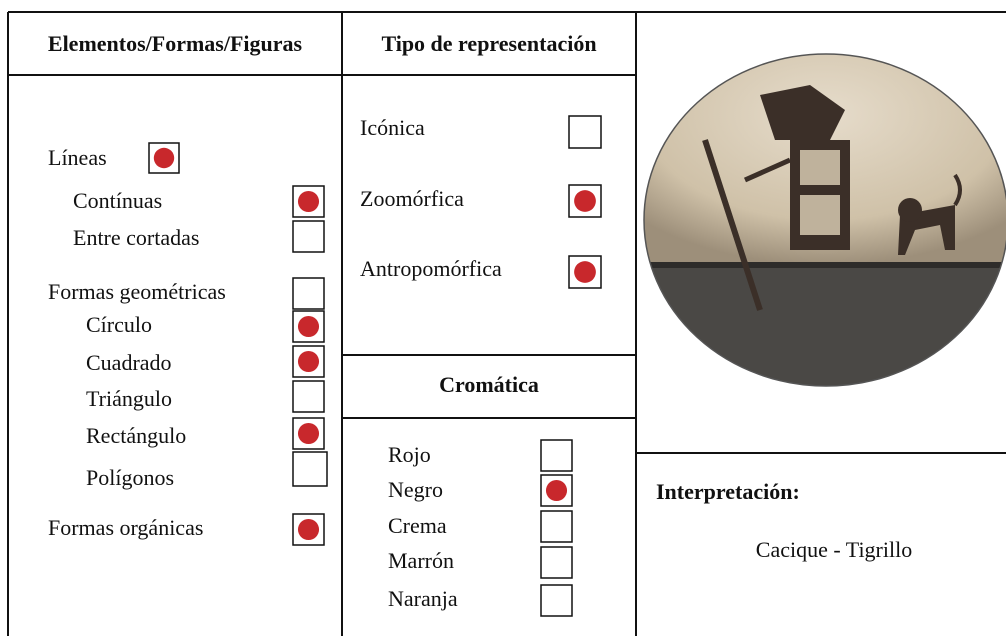 Image resolution: width=1006 pixels, height=636 pixels. What do you see at coordinates (136, 237) in the screenshot?
I see `item-label: Entre cortadas` at bounding box center [136, 237].